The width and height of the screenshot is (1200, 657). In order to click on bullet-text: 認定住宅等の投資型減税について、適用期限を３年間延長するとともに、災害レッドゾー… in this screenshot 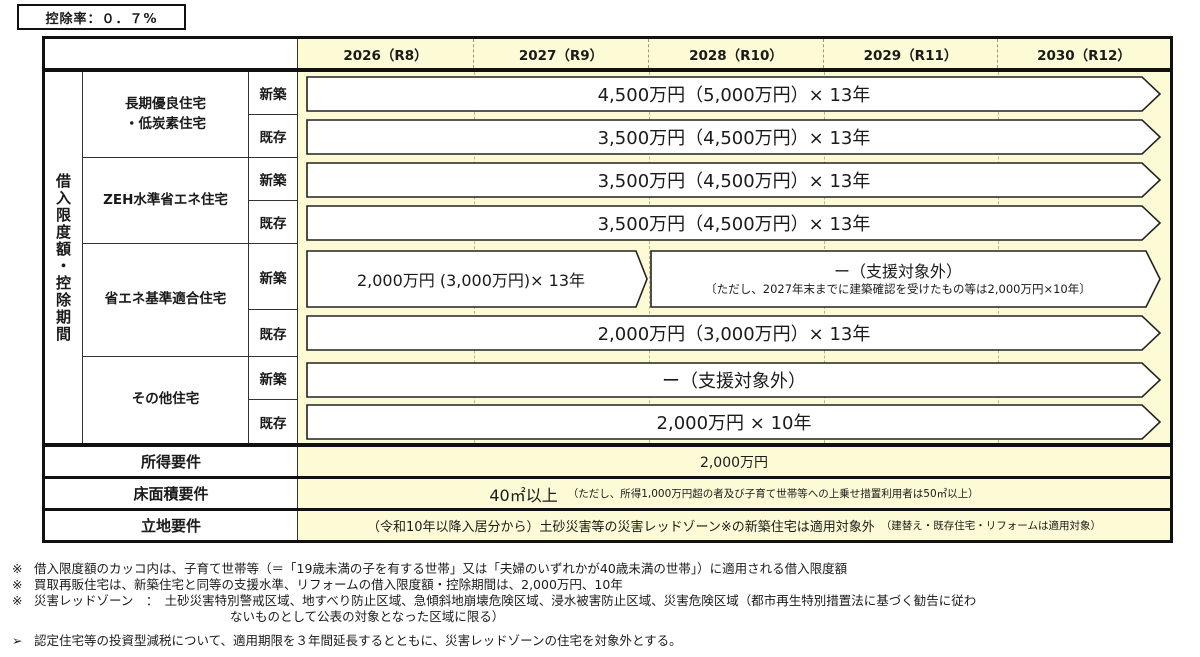, I will do `click(358, 640)`.